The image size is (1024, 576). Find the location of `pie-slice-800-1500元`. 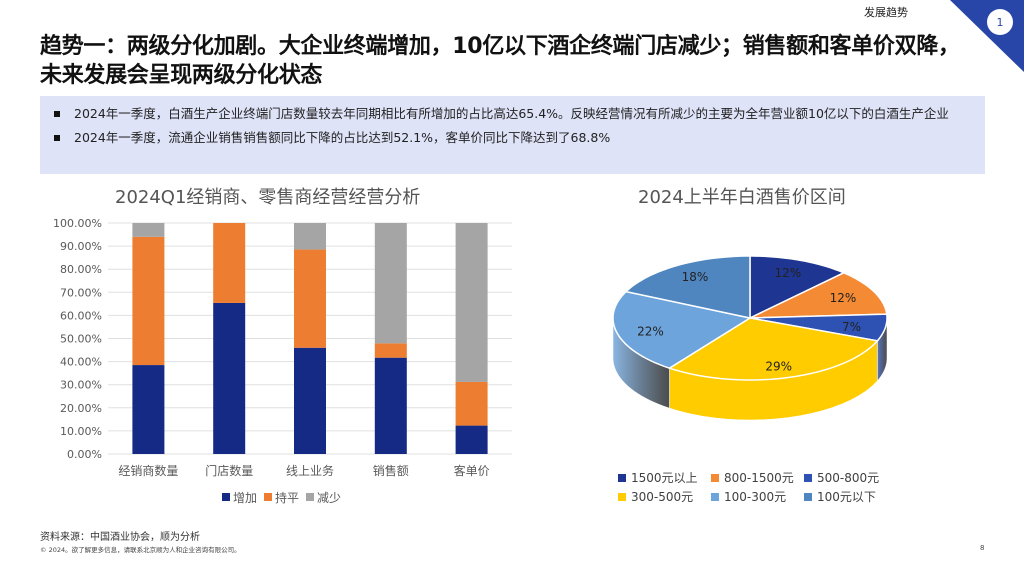

pie-slice-800-1500元 is located at coordinates (818, 295).